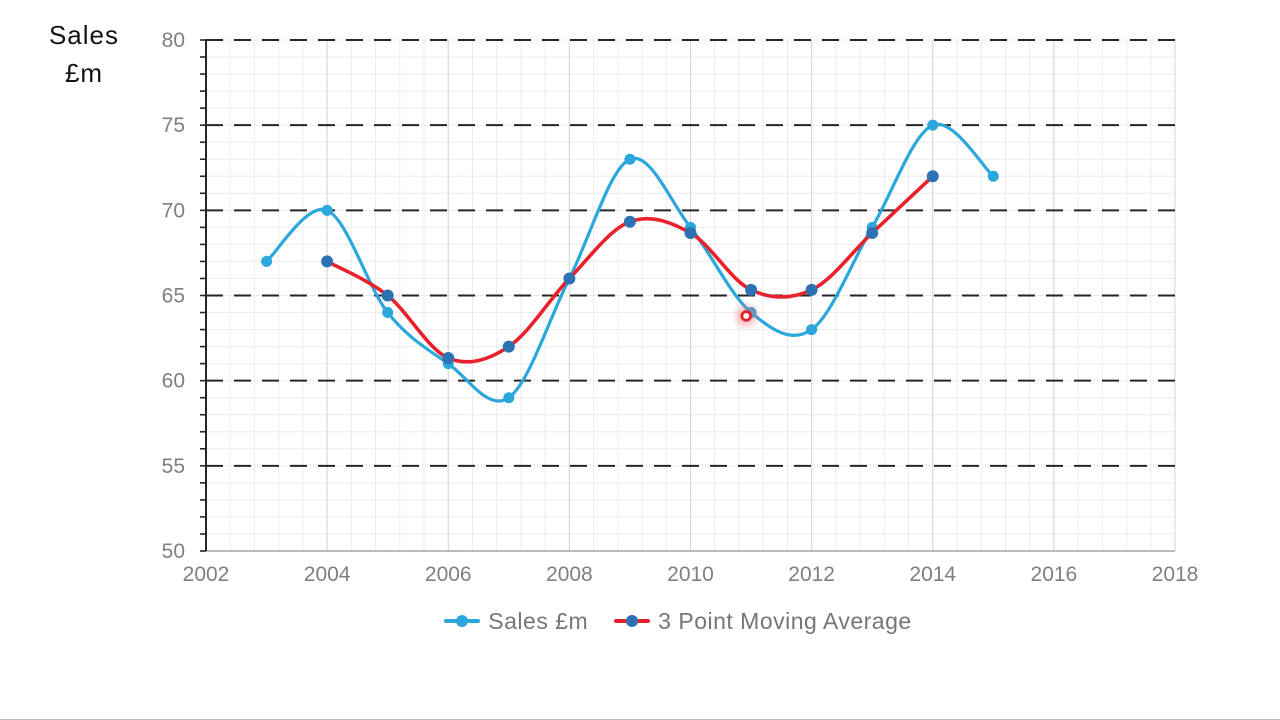  Describe the element at coordinates (632, 621) in the screenshot. I see `moving-average-line-swatch-icon` at that location.